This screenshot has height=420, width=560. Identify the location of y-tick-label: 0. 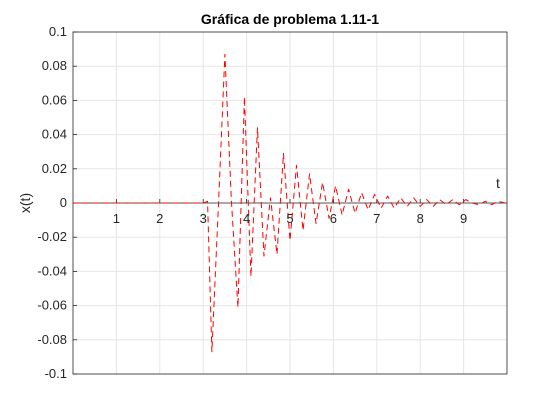
(63, 202).